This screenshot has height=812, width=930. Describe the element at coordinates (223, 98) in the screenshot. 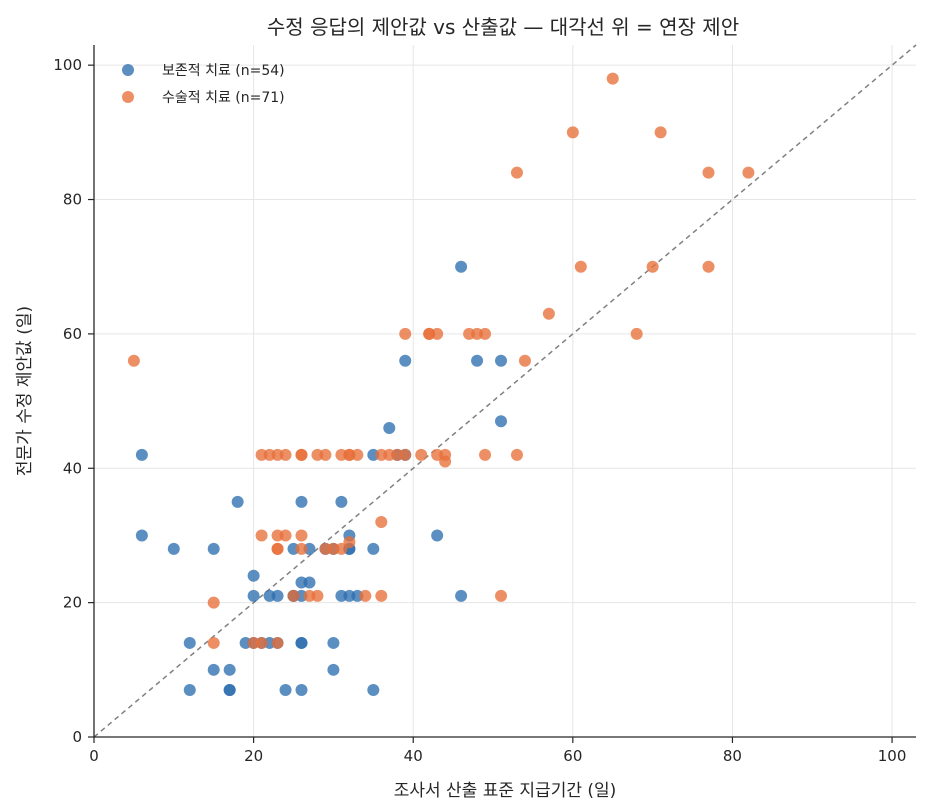

I see `legend-label-surgical: 수술적 치료 (n=71)` at that location.